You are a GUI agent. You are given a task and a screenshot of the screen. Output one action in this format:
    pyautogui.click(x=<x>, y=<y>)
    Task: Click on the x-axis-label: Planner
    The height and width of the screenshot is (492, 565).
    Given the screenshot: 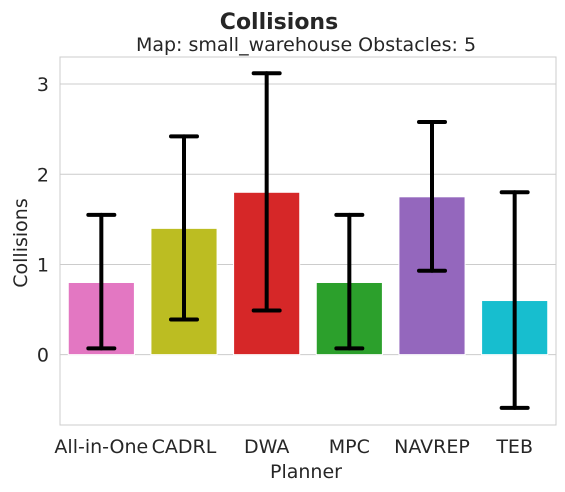 What is the action you would take?
    pyautogui.click(x=306, y=472)
    